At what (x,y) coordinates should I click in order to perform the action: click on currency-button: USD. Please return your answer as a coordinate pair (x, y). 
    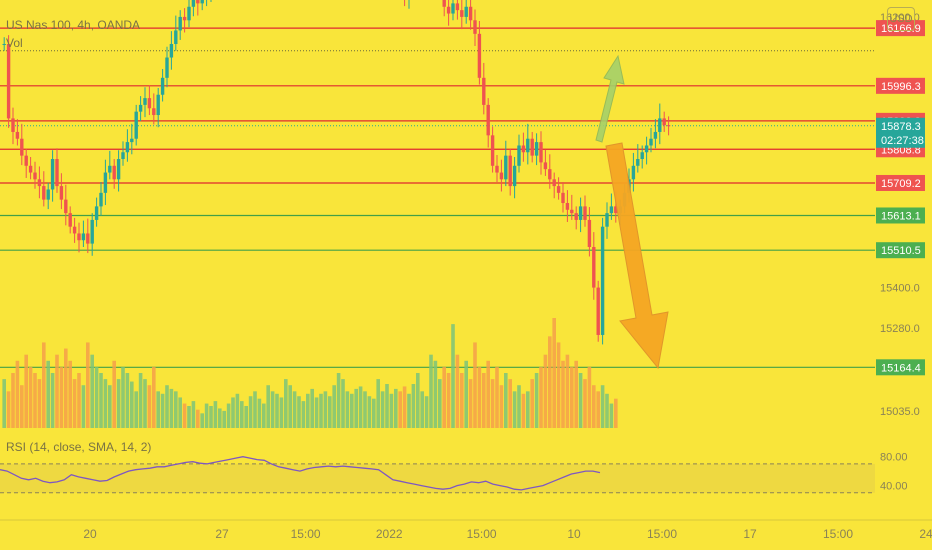
    Looking at the image, I should click on (901, 19).